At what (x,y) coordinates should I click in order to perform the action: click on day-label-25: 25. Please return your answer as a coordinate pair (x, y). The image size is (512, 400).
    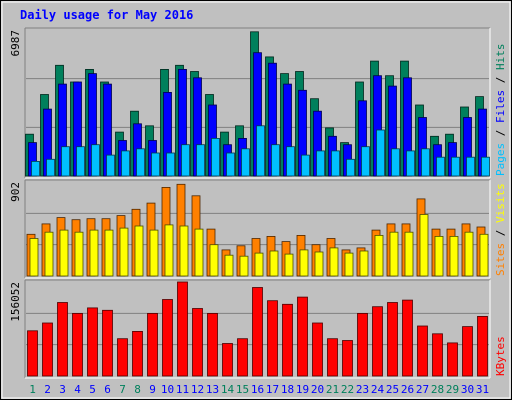
    Looking at the image, I should click on (392, 389).